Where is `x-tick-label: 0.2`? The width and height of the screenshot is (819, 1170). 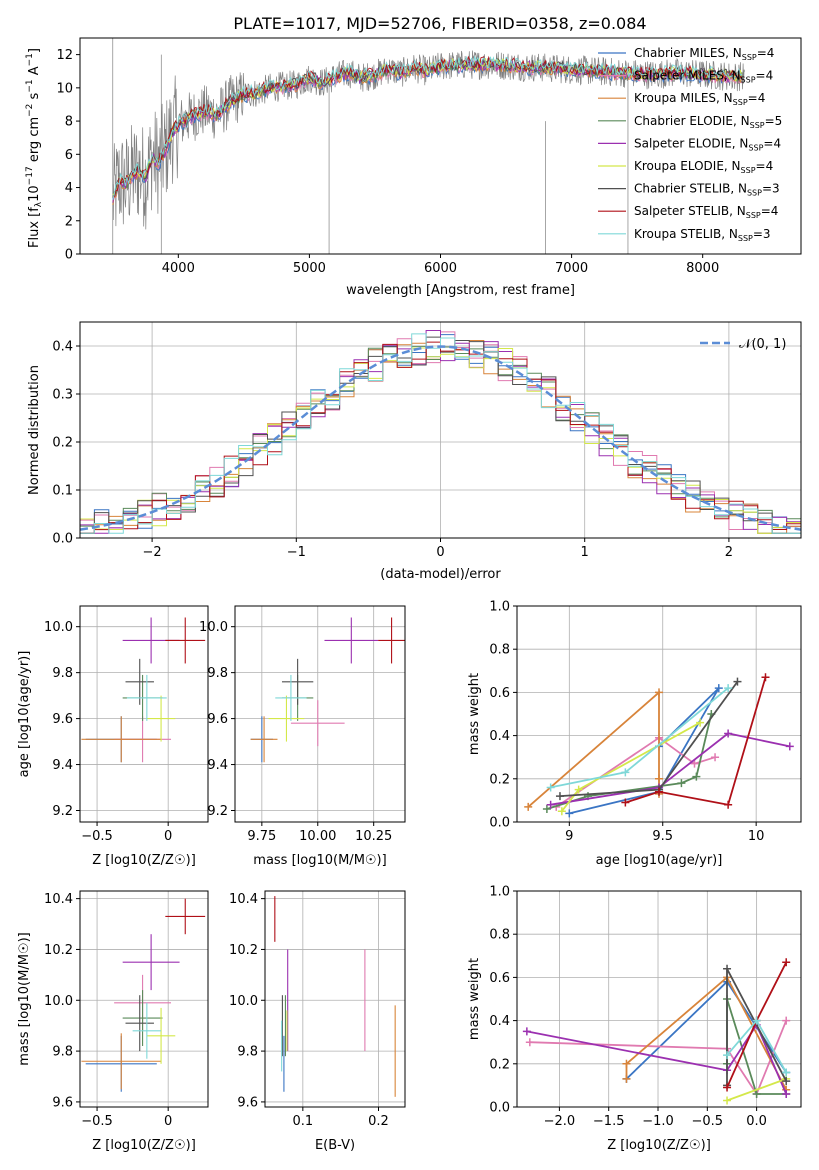 x-tick-label: 0.2 is located at coordinates (378, 1121).